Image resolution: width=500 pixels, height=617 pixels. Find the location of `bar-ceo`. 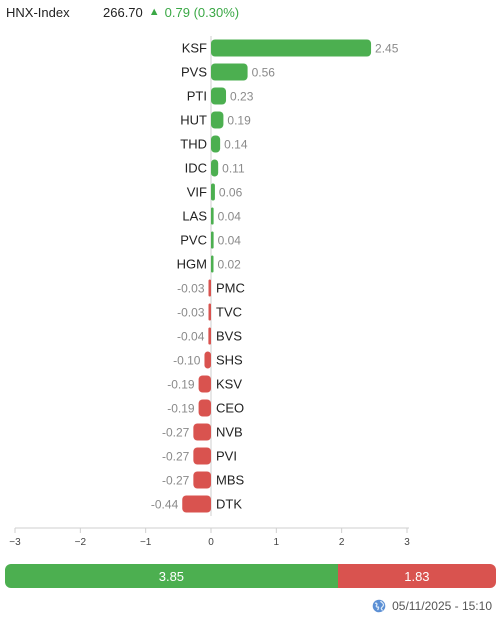

bar-ceo is located at coordinates (204, 408).